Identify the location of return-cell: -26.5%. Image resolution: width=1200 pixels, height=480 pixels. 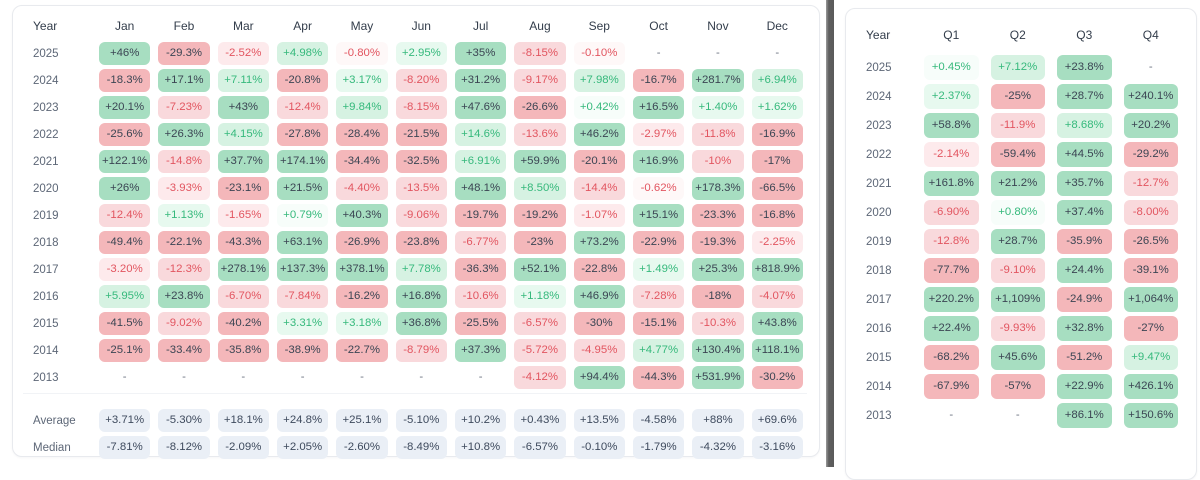
(1150, 241).